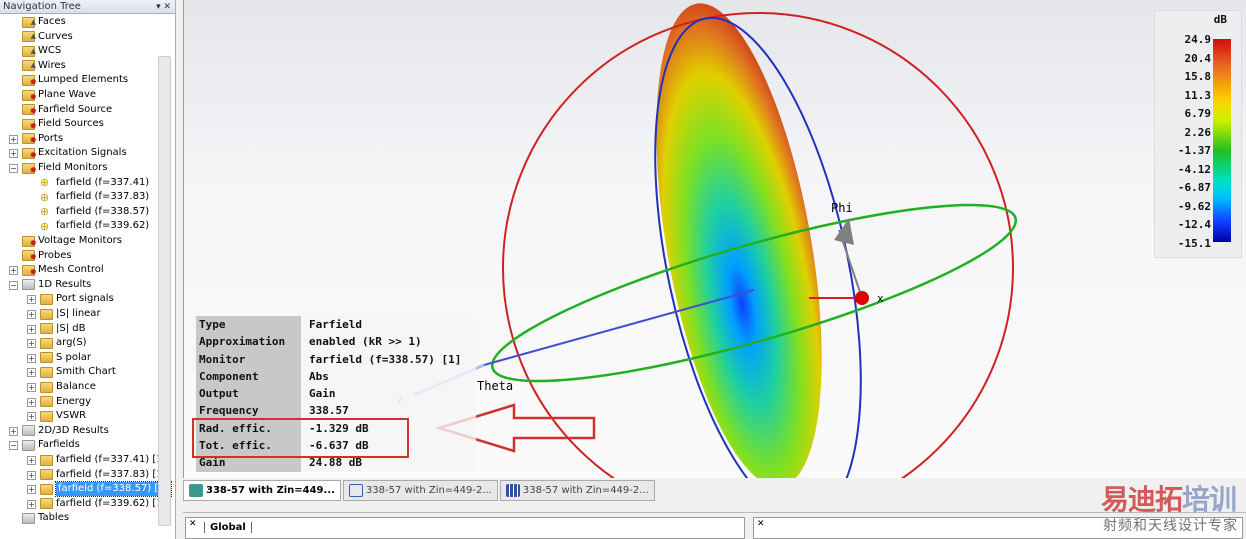  Describe the element at coordinates (59, 95) in the screenshot. I see `tree-item: Plane Wave` at that location.